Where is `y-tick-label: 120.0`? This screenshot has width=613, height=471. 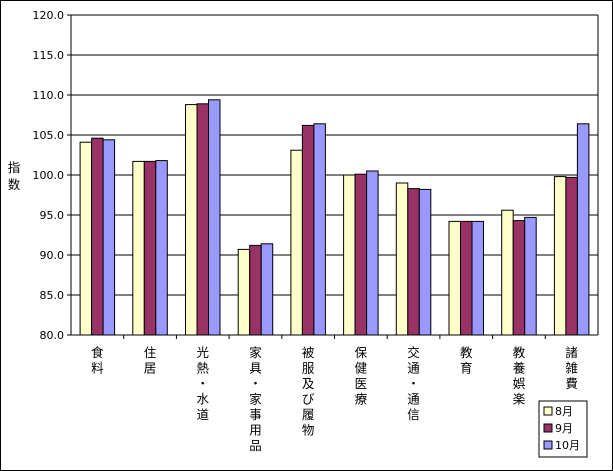
y-tick-label: 120.0 is located at coordinates (49, 15).